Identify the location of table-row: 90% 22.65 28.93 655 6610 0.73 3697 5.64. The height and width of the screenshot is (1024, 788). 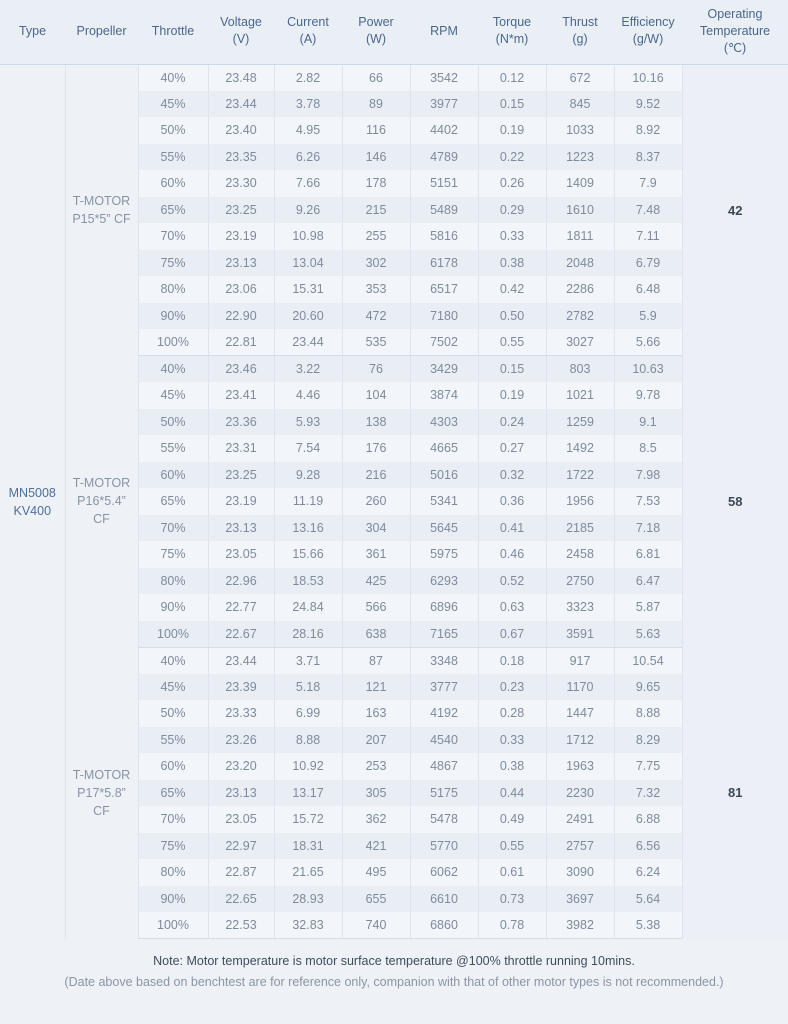
(394, 899).